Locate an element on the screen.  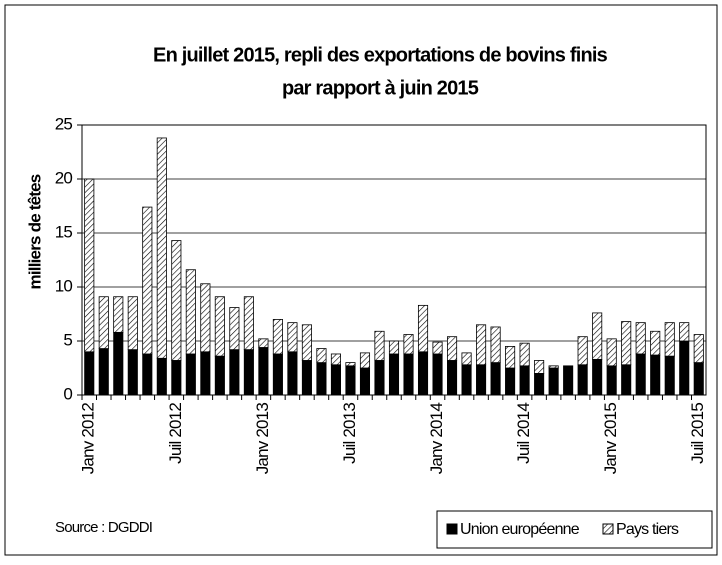
legend-label: Pays tiers is located at coordinates (647, 529).